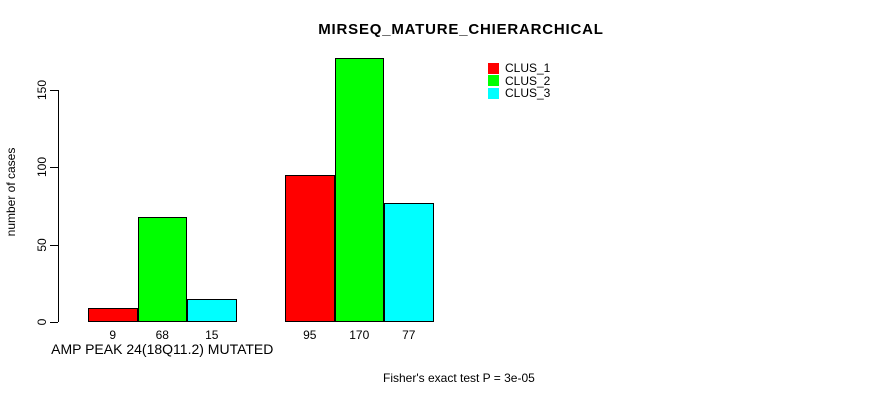 The width and height of the screenshot is (890, 400). What do you see at coordinates (212, 335) in the screenshot?
I see `bar-value-label: 15` at bounding box center [212, 335].